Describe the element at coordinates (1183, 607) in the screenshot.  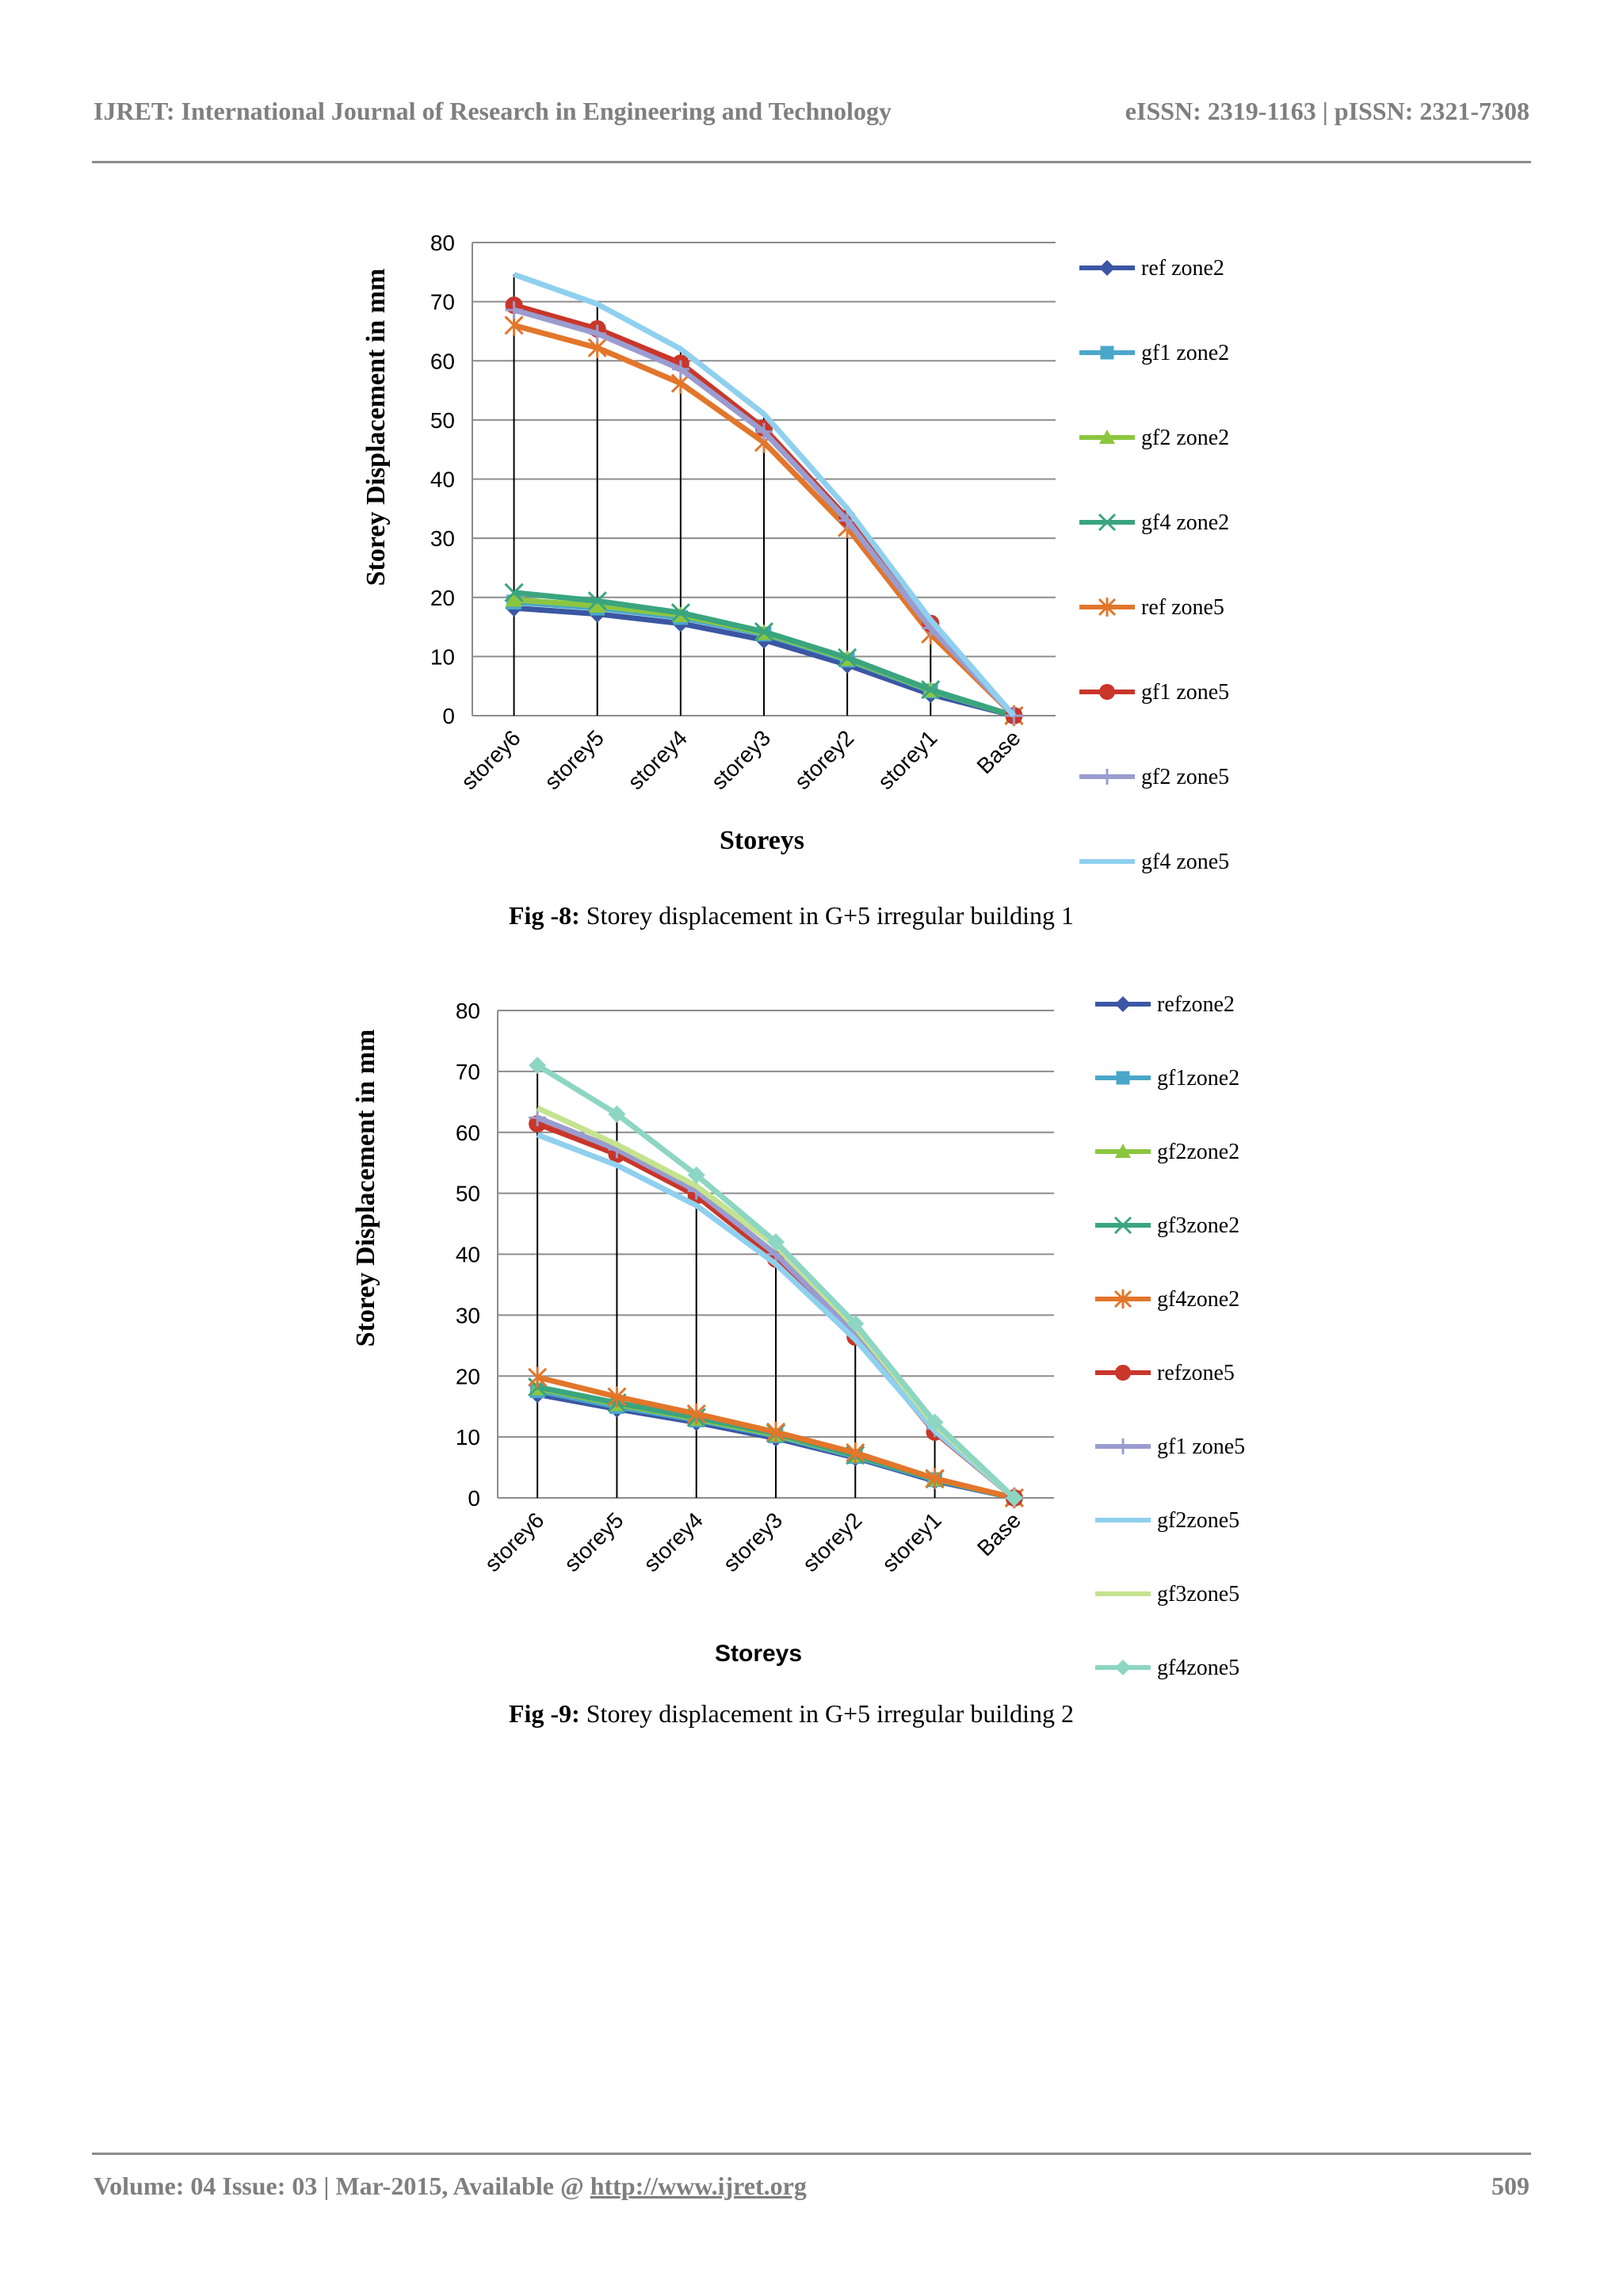
I see `legend-label: ref zone5` at that location.